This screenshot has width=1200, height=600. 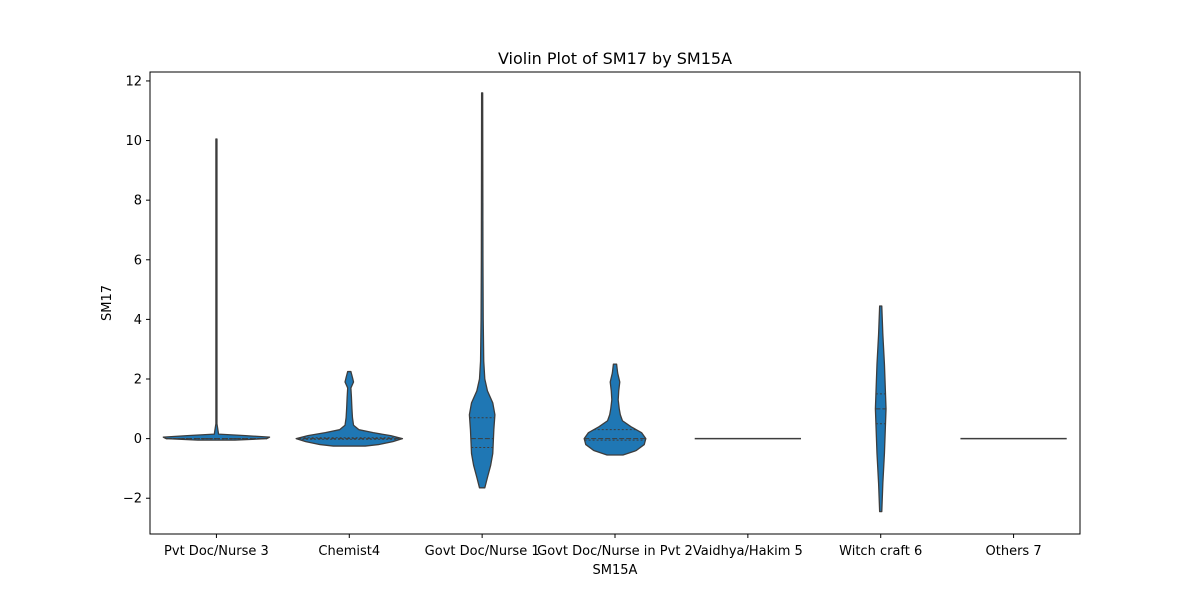 I want to click on x-tick-label: Witch craft 6, so click(x=880, y=551).